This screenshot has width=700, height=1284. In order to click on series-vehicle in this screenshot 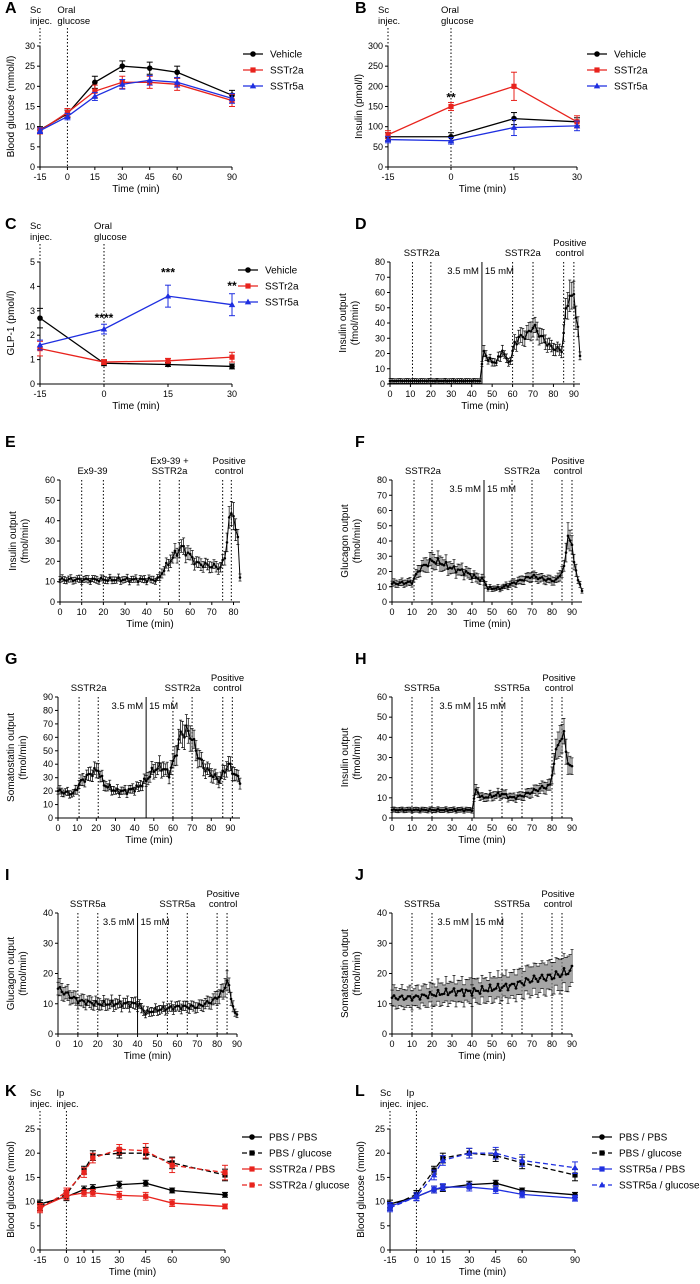, I will do `click(136, 97)`.